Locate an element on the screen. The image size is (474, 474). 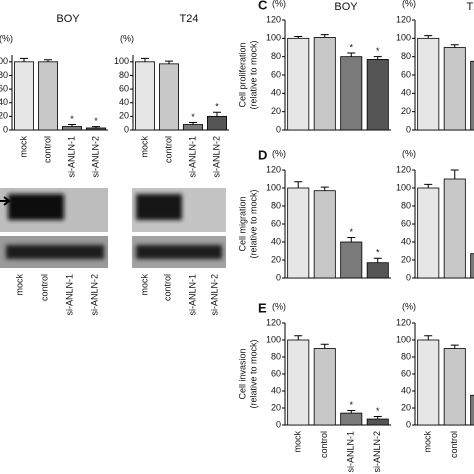
panel-letter: C is located at coordinates (263, 6).